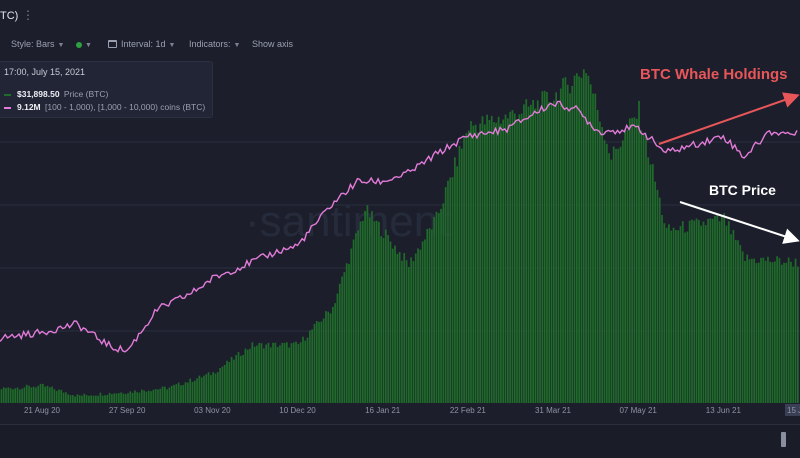 The image size is (800, 458). I want to click on show-axis-button: Show axis, so click(273, 44).